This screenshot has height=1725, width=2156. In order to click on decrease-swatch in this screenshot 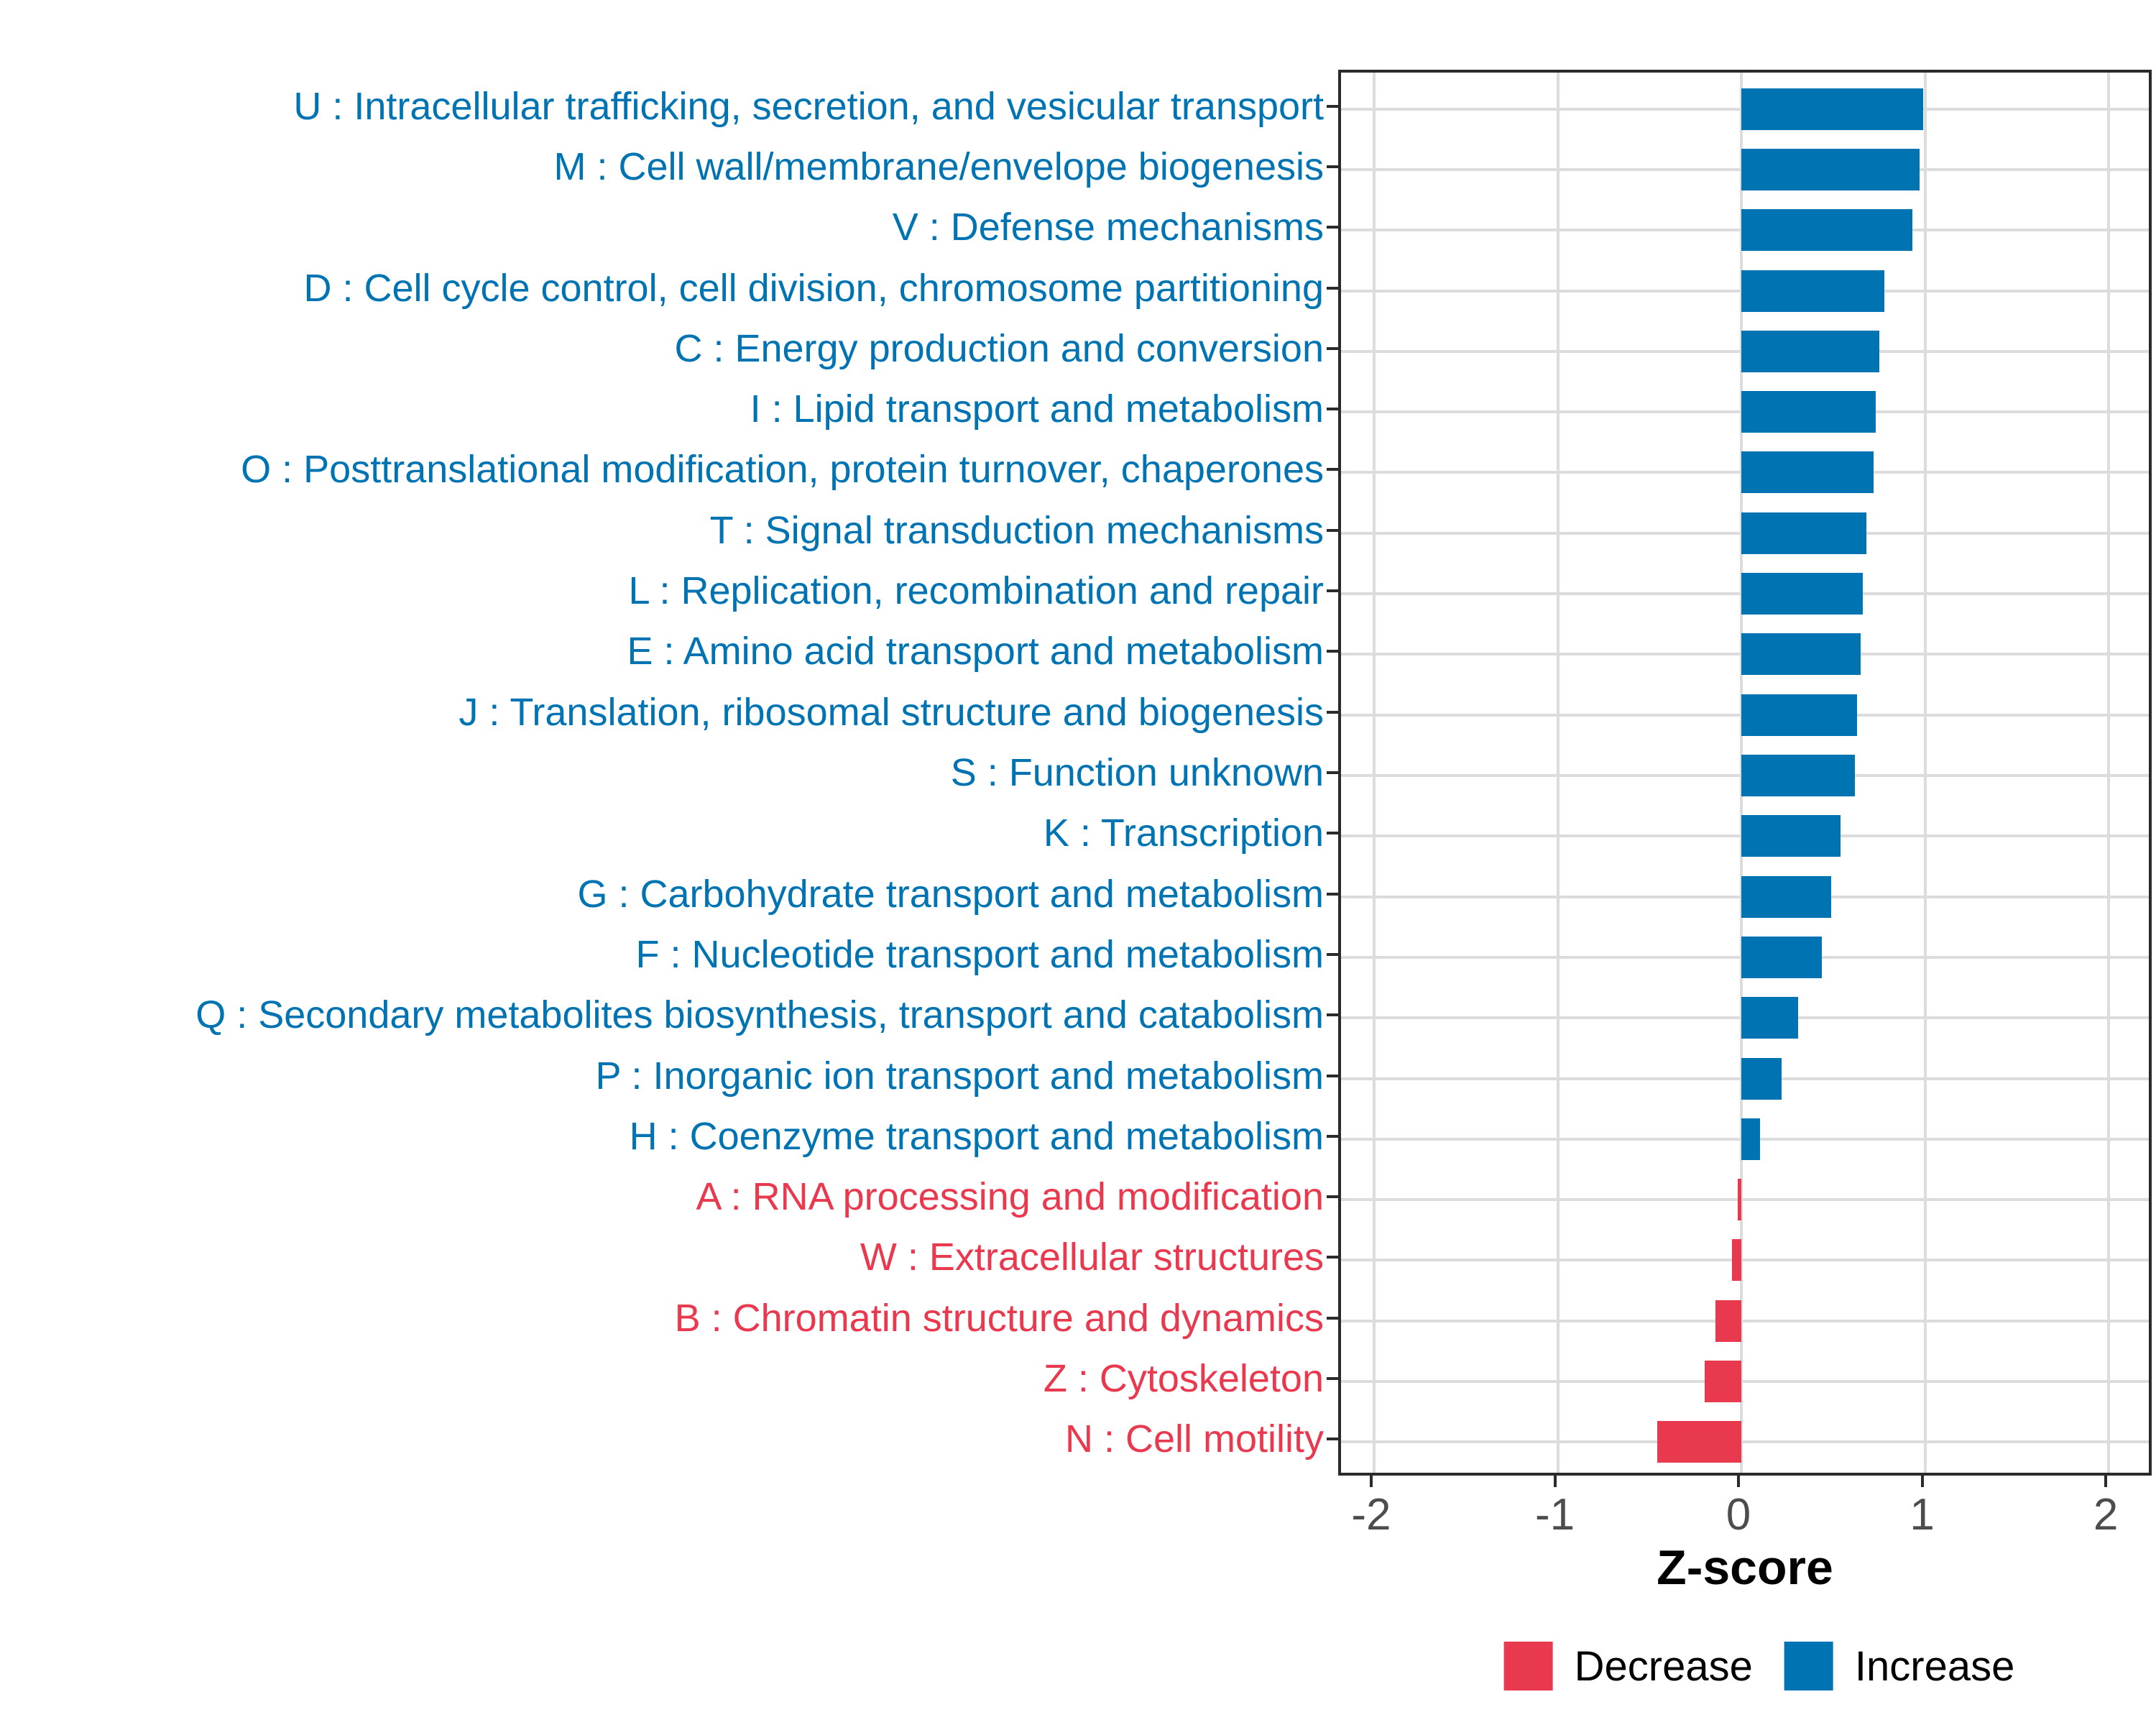, I will do `click(1528, 1666)`.